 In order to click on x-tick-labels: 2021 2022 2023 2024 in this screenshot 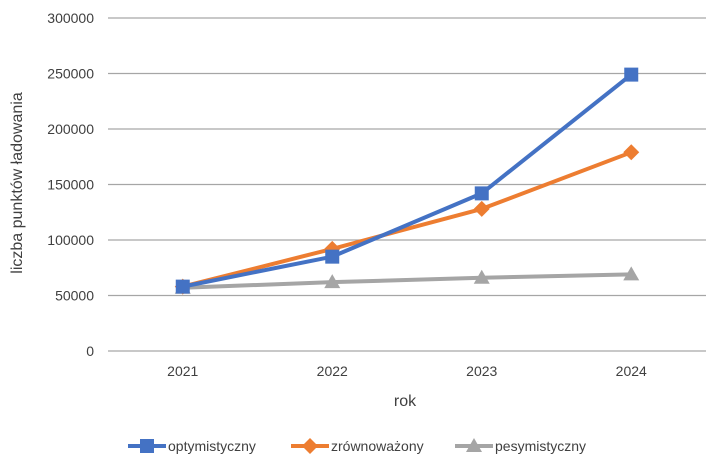, I will do `click(407, 371)`.